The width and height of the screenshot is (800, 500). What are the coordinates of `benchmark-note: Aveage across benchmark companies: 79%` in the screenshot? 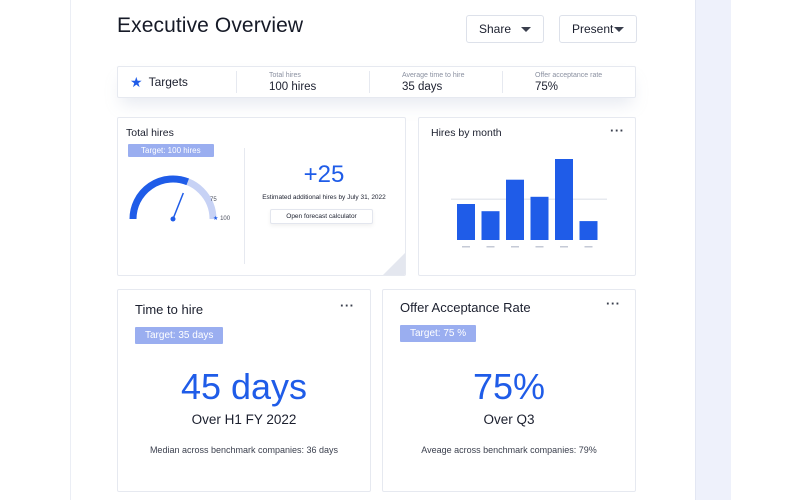 It's located at (509, 450).